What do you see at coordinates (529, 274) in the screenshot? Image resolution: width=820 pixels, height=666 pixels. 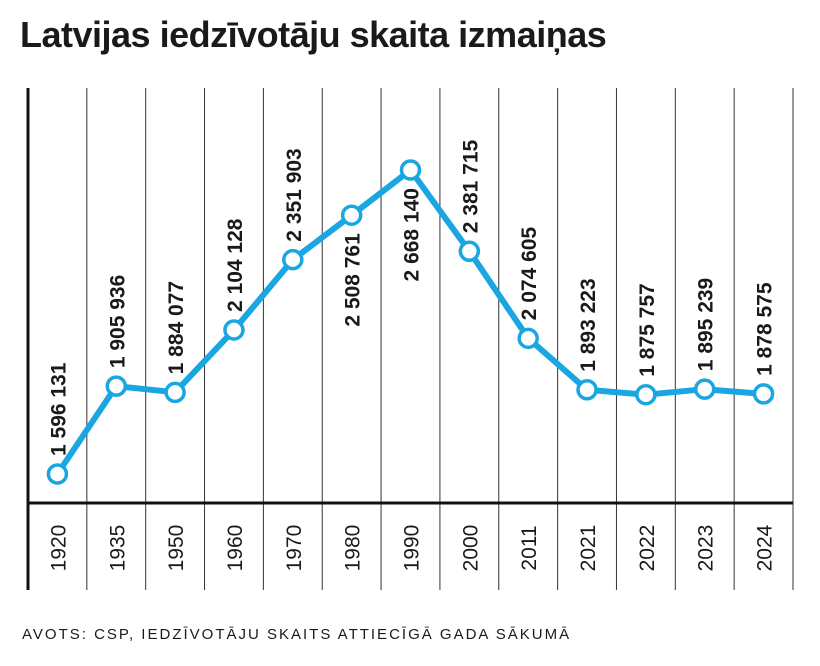 I see `data-label: 2 074 605` at bounding box center [529, 274].